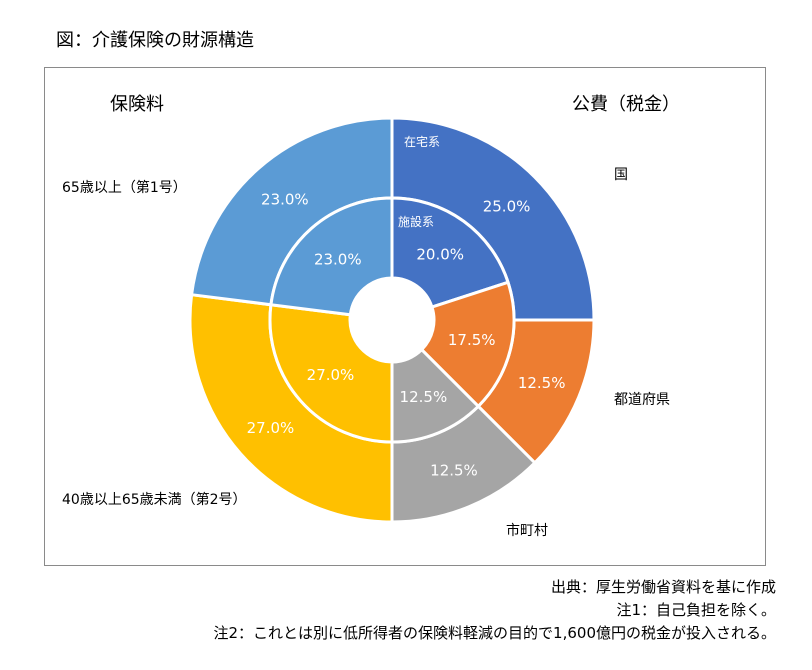 The image size is (812, 670). What do you see at coordinates (621, 175) in the screenshot?
I see `category-label-kuni: 国` at bounding box center [621, 175].